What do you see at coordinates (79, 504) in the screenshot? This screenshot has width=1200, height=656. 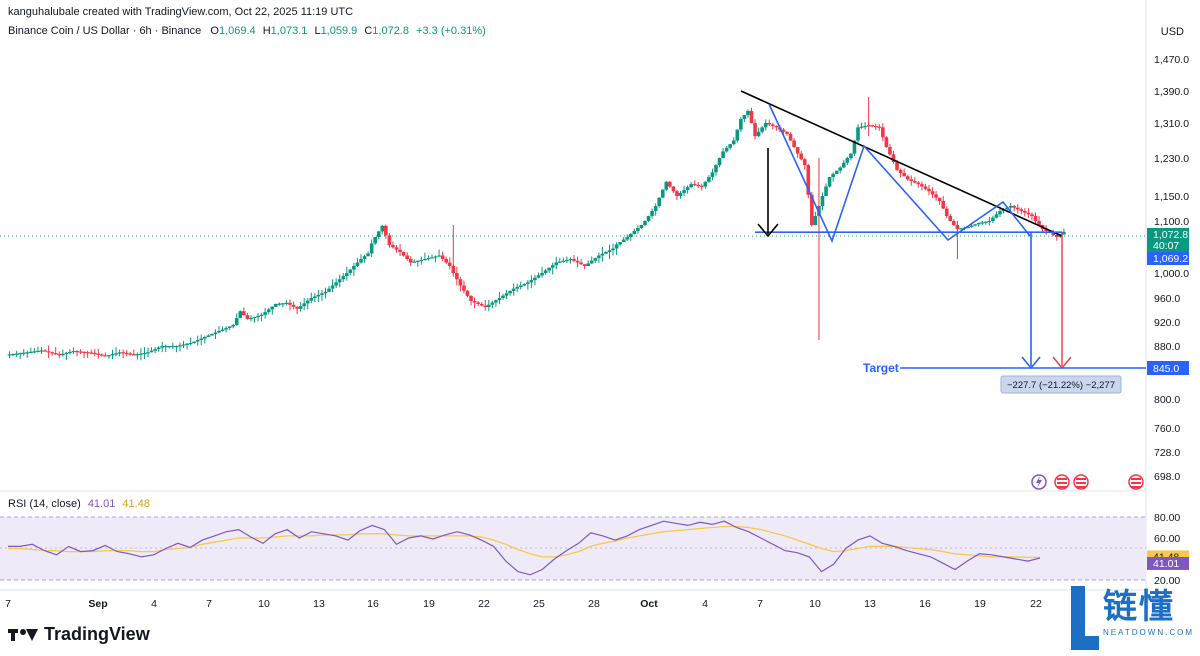 I see `rsi-legend: RSI (14, close) 41.01 41.48` at bounding box center [79, 504].